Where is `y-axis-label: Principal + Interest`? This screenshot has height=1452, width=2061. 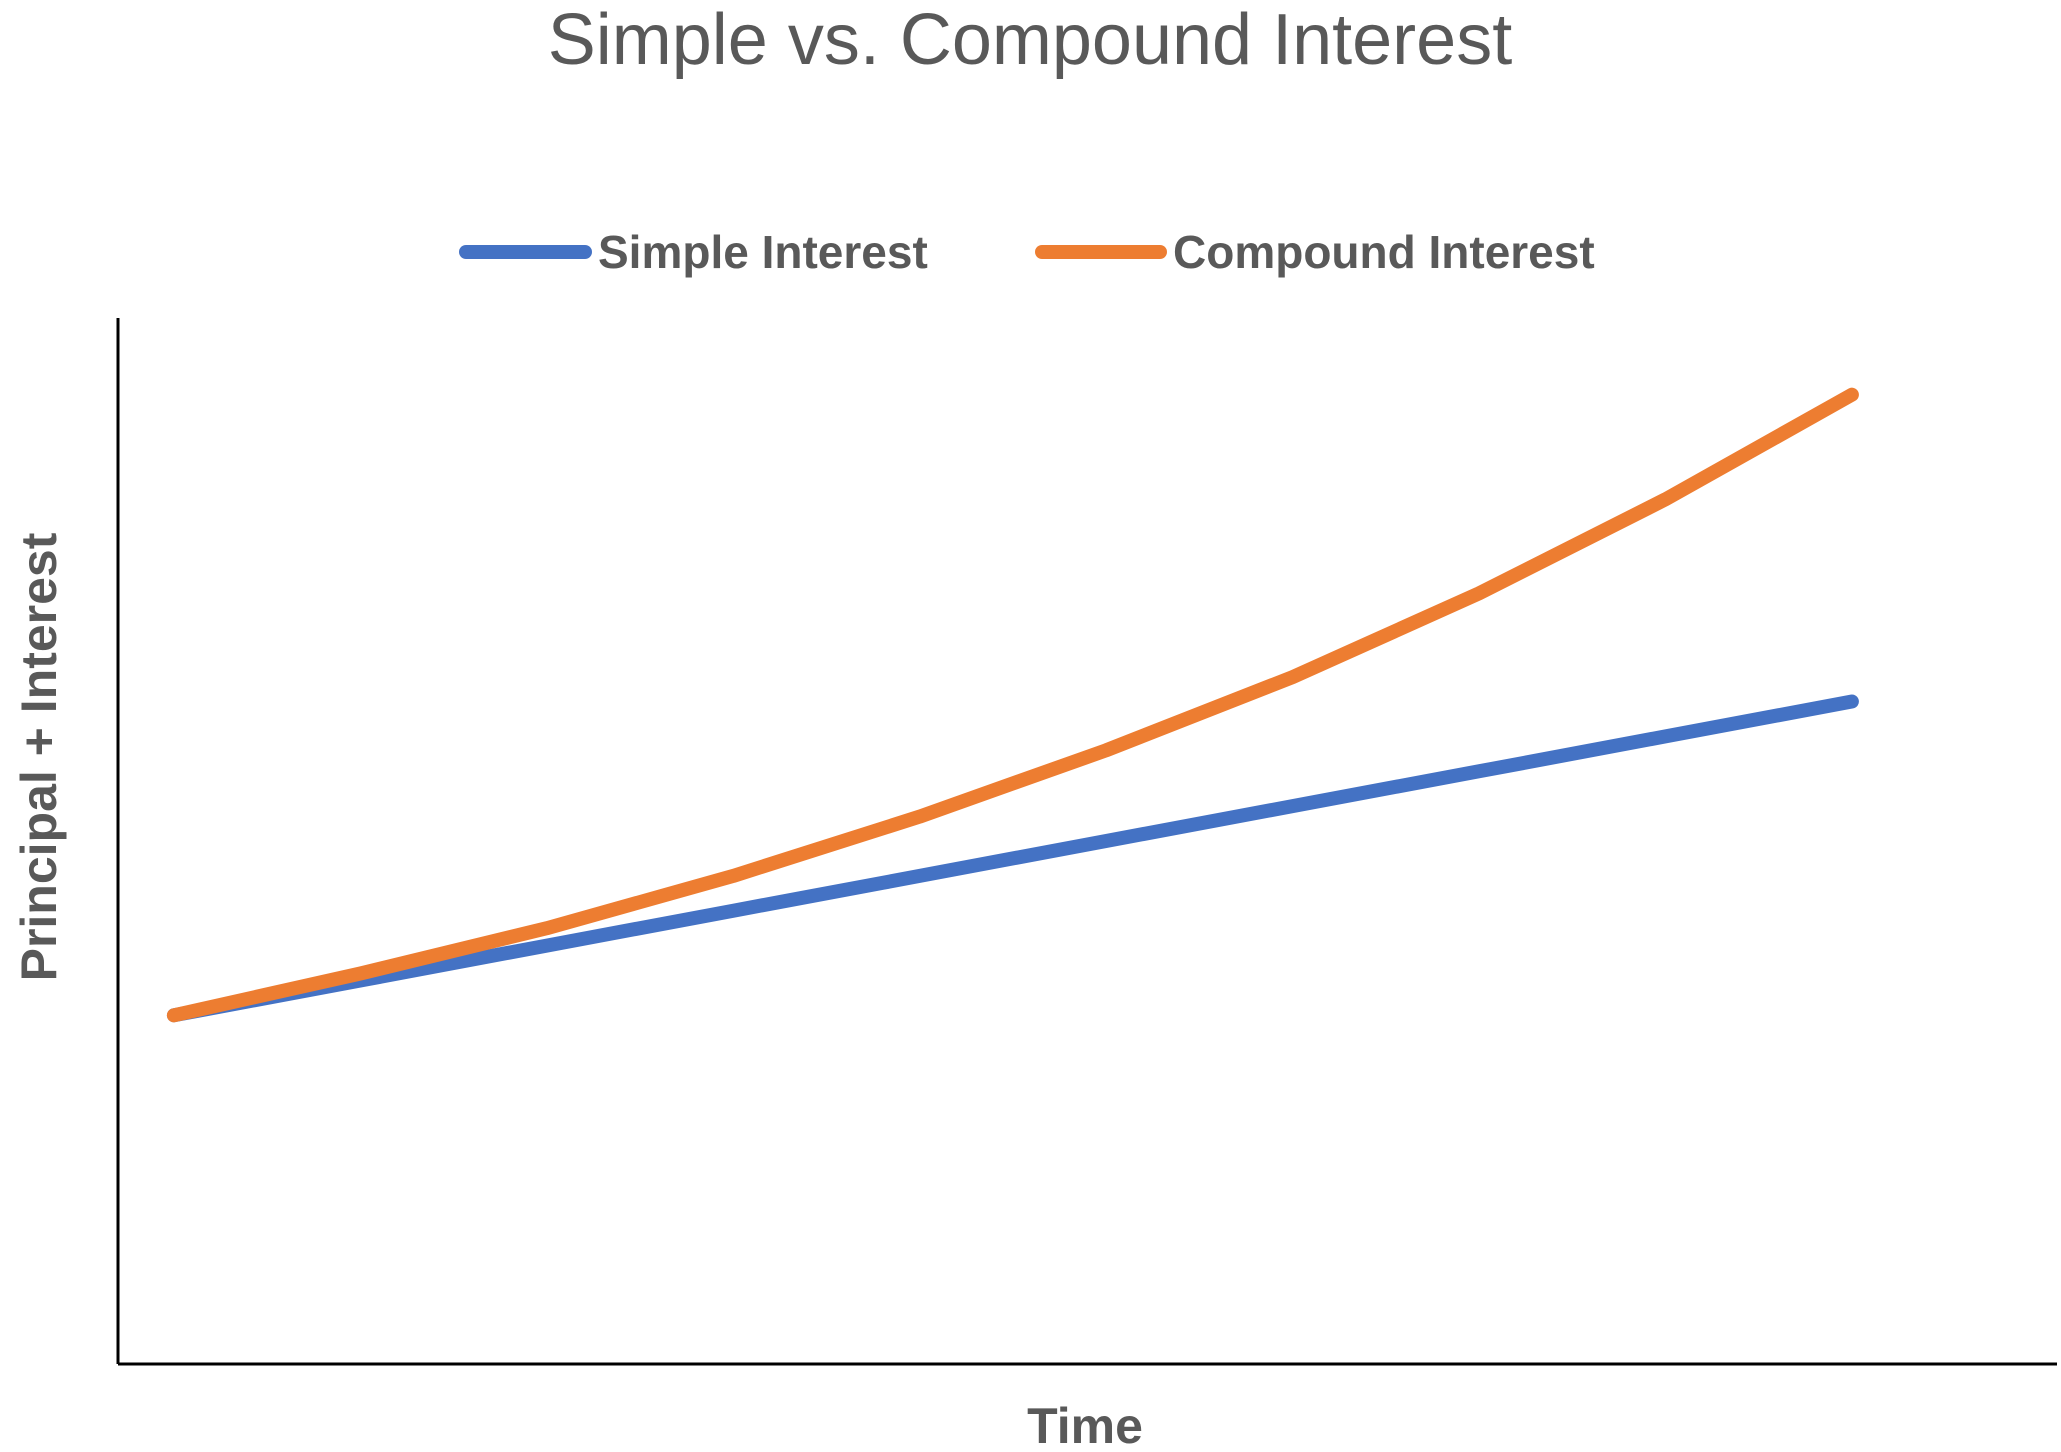
y-axis-label: Principal + Interest is located at coordinates (39, 756).